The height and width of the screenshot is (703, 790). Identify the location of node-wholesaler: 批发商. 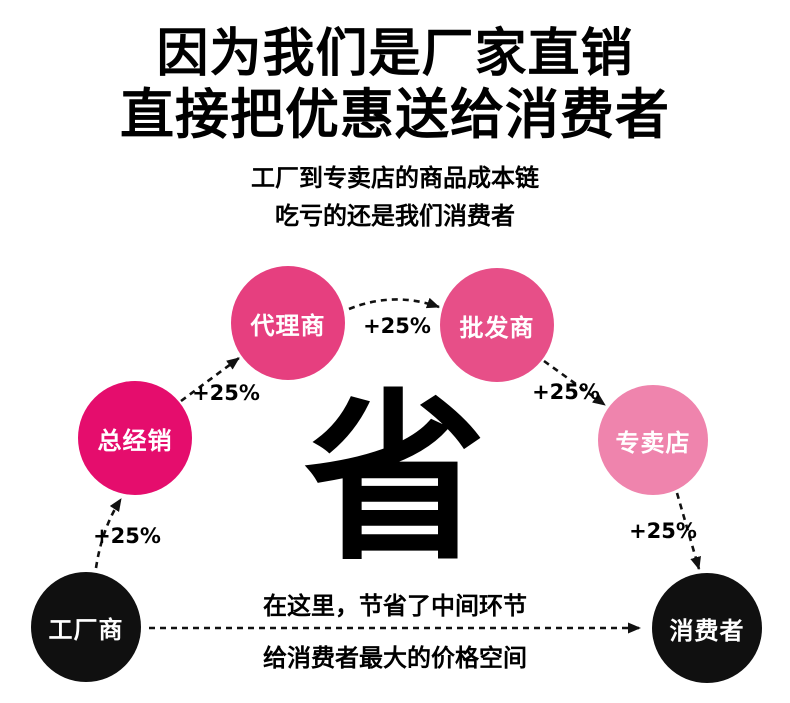
(497, 325).